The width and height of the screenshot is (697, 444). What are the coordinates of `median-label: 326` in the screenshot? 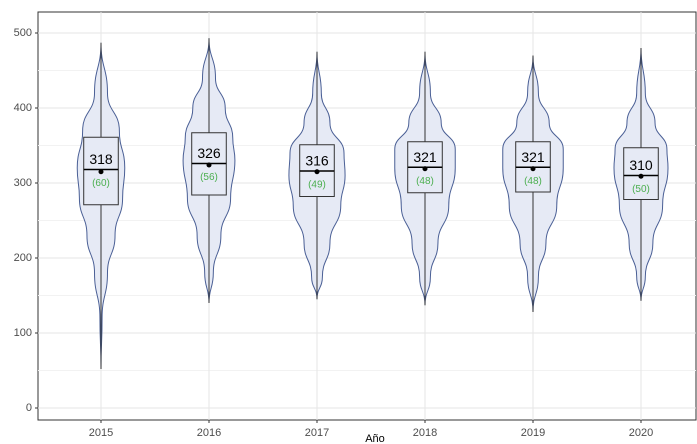 It's located at (209, 153).